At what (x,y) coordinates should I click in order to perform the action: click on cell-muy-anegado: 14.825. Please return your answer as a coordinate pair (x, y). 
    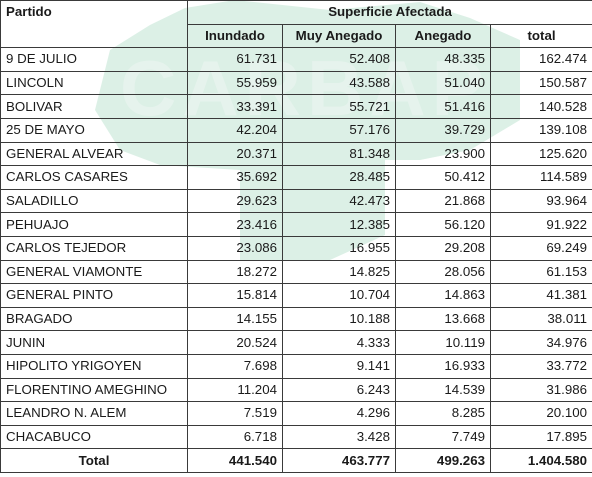
    Looking at the image, I should click on (339, 272).